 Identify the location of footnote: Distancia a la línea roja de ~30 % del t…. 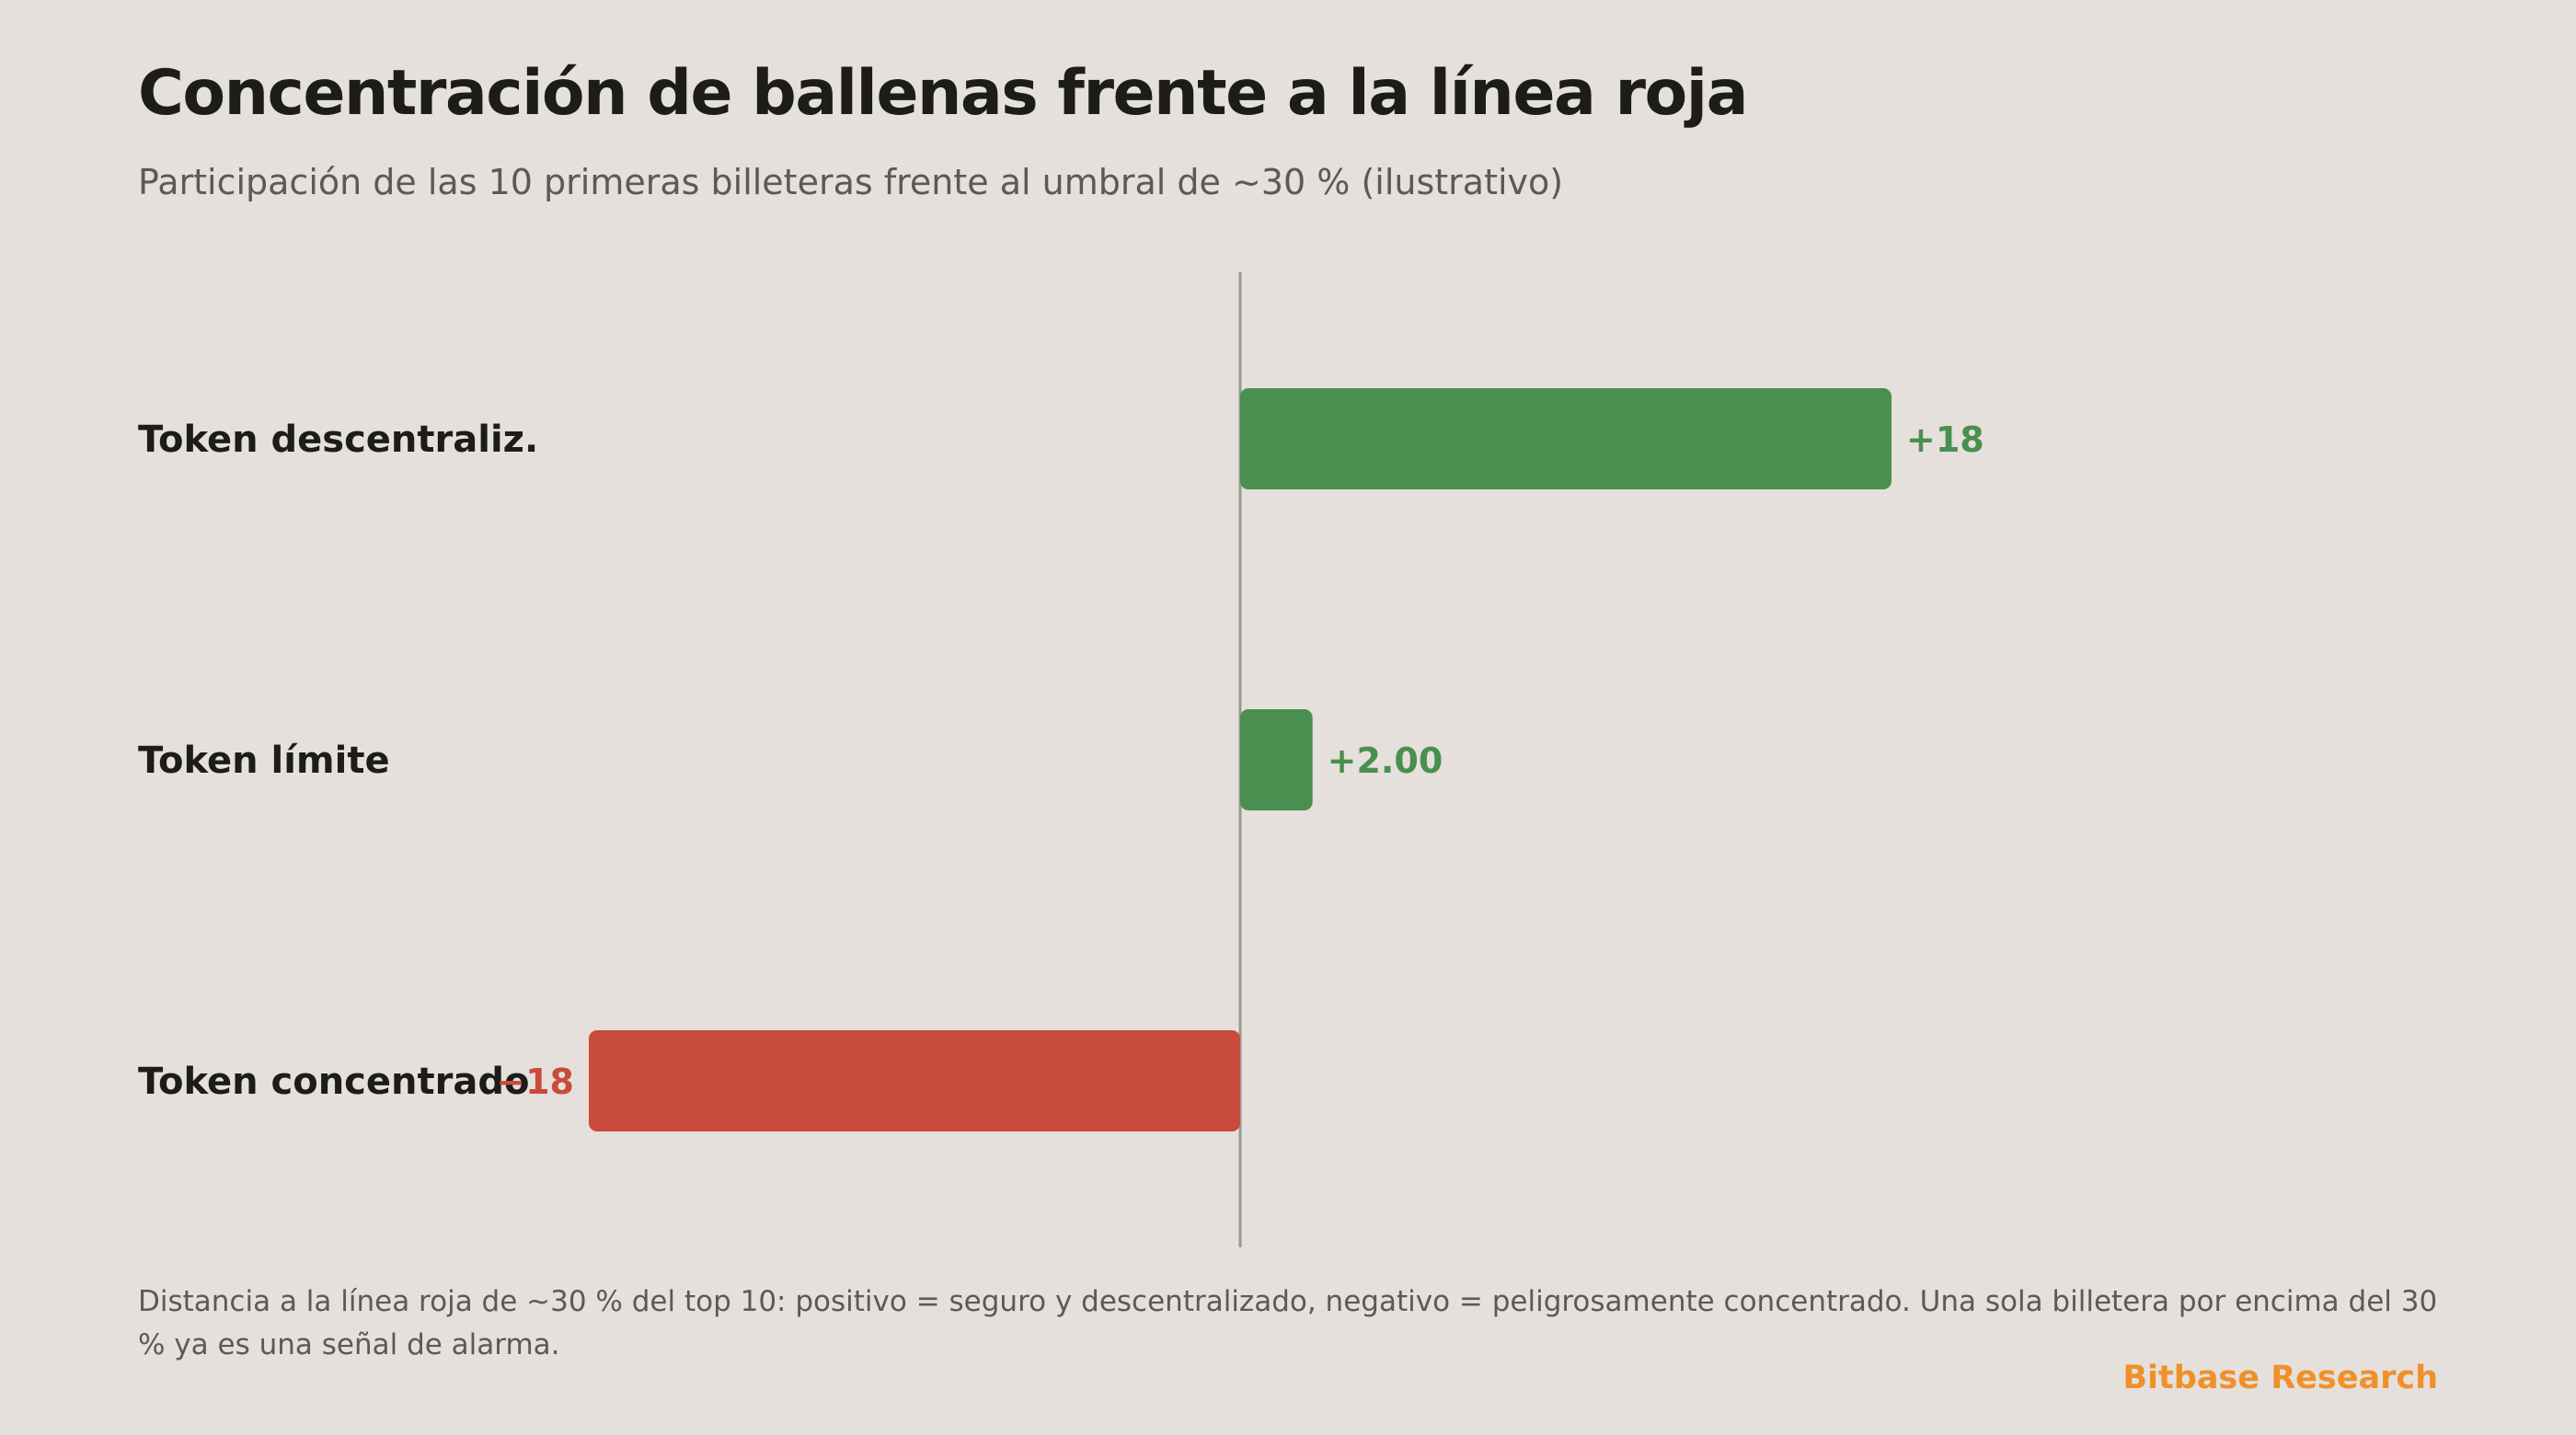
(1288, 1323).